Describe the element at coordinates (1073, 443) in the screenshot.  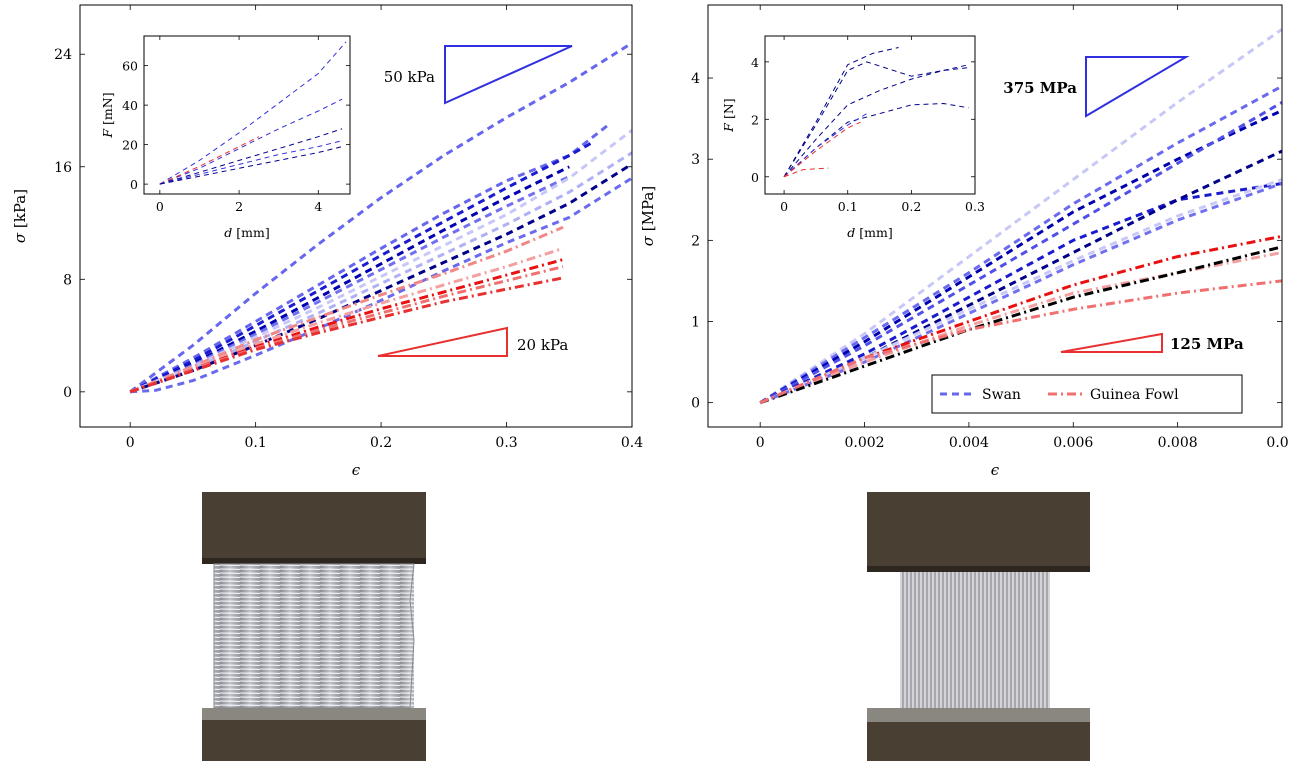
I see `x-tick-label: 0.006` at that location.